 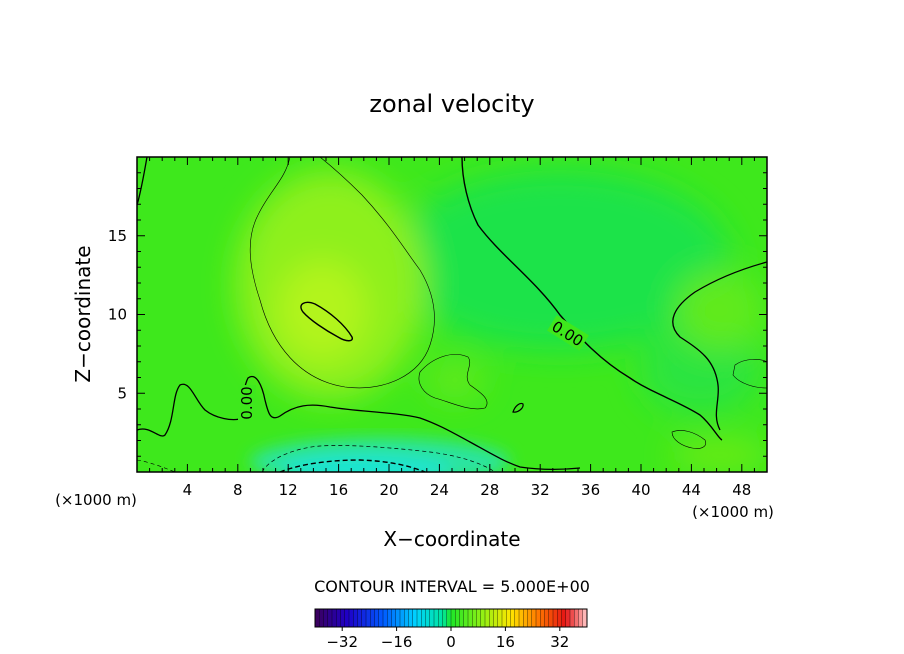 I want to click on colorbar-tick-label: −32, so click(x=342, y=642).